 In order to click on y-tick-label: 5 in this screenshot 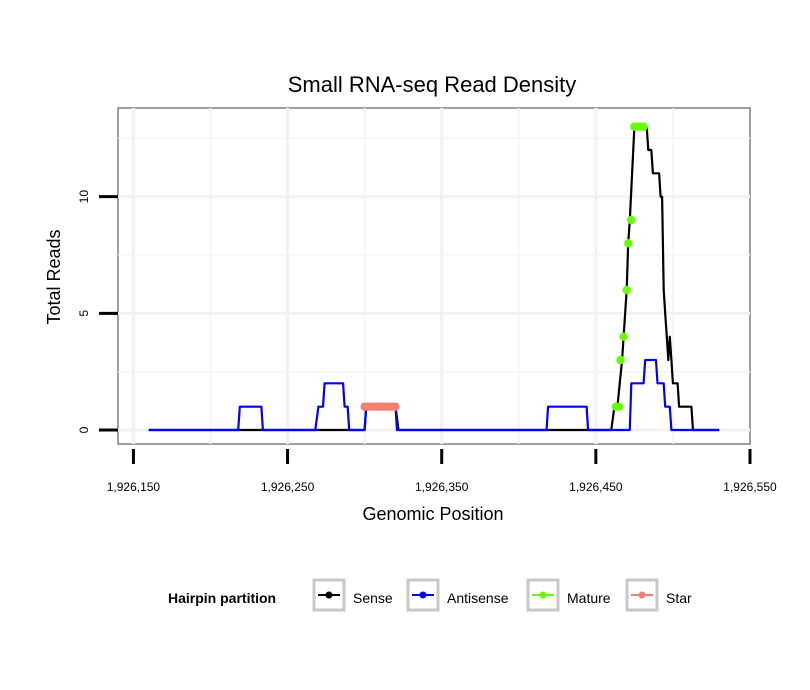, I will do `click(84, 313)`.